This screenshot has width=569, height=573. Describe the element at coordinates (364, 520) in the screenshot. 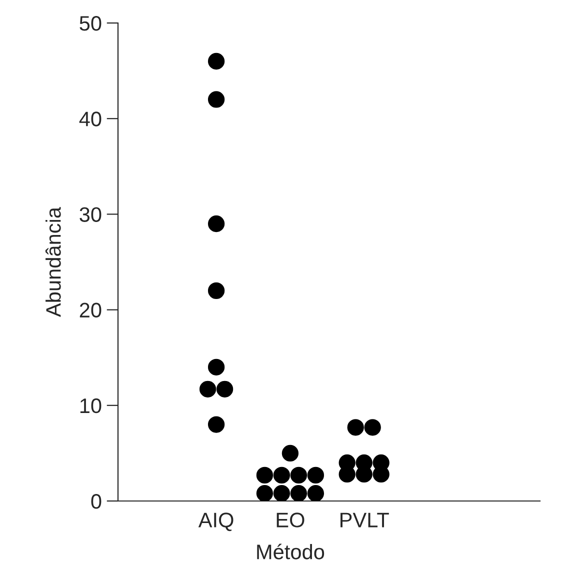

I see `x-tick-label: PVLT` at that location.